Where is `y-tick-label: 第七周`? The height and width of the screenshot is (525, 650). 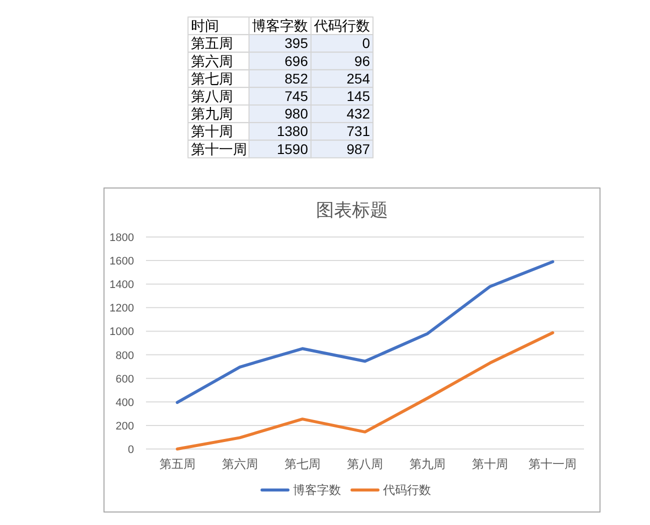 y-tick-label: 第七周 is located at coordinates (212, 78).